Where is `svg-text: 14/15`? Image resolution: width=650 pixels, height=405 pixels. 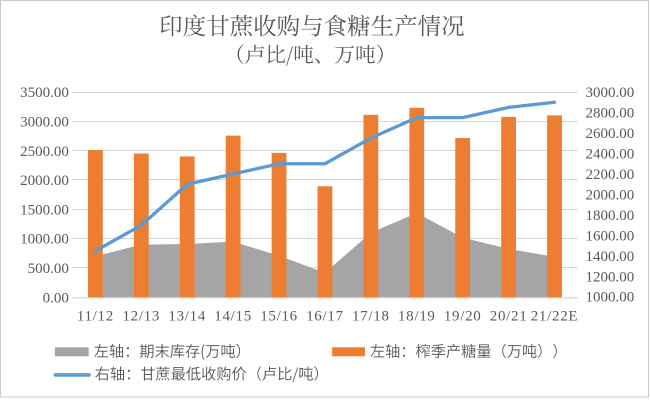
svg-text: 14/15 is located at coordinates (233, 317).